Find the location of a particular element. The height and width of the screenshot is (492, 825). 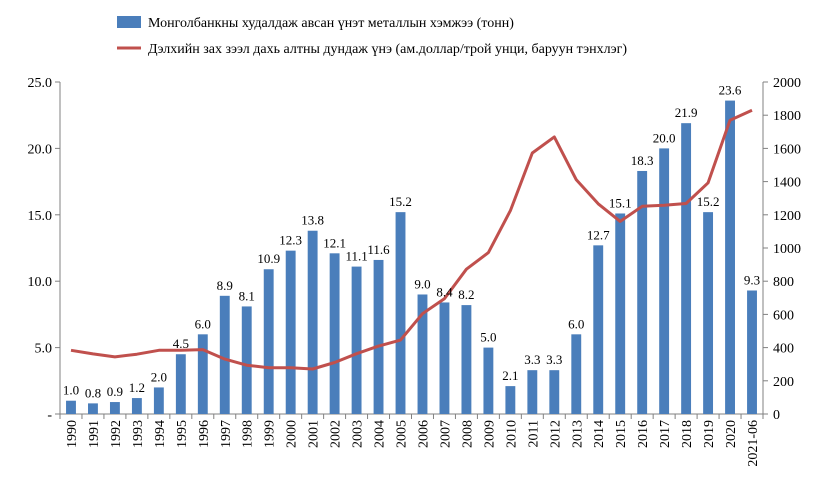

x-tick-label: 2014 is located at coordinates (599, 434).